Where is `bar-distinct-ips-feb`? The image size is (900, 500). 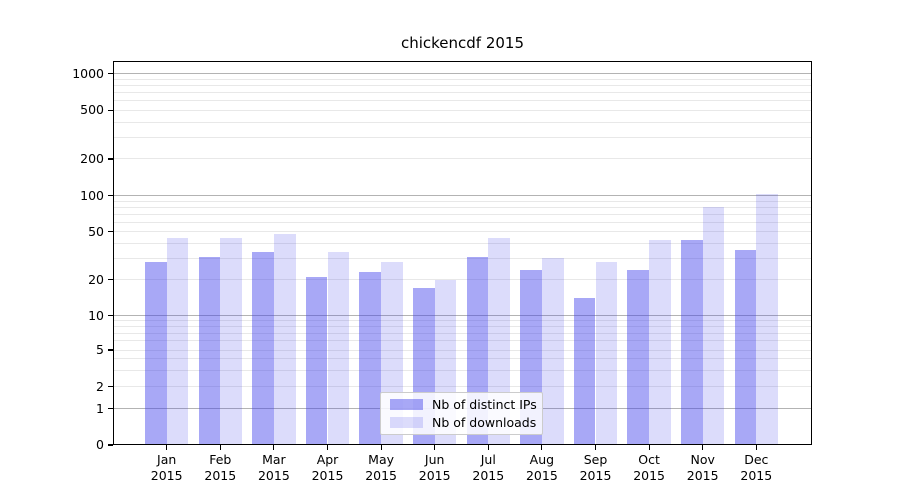
bar-distinct-ips-feb is located at coordinates (209, 350).